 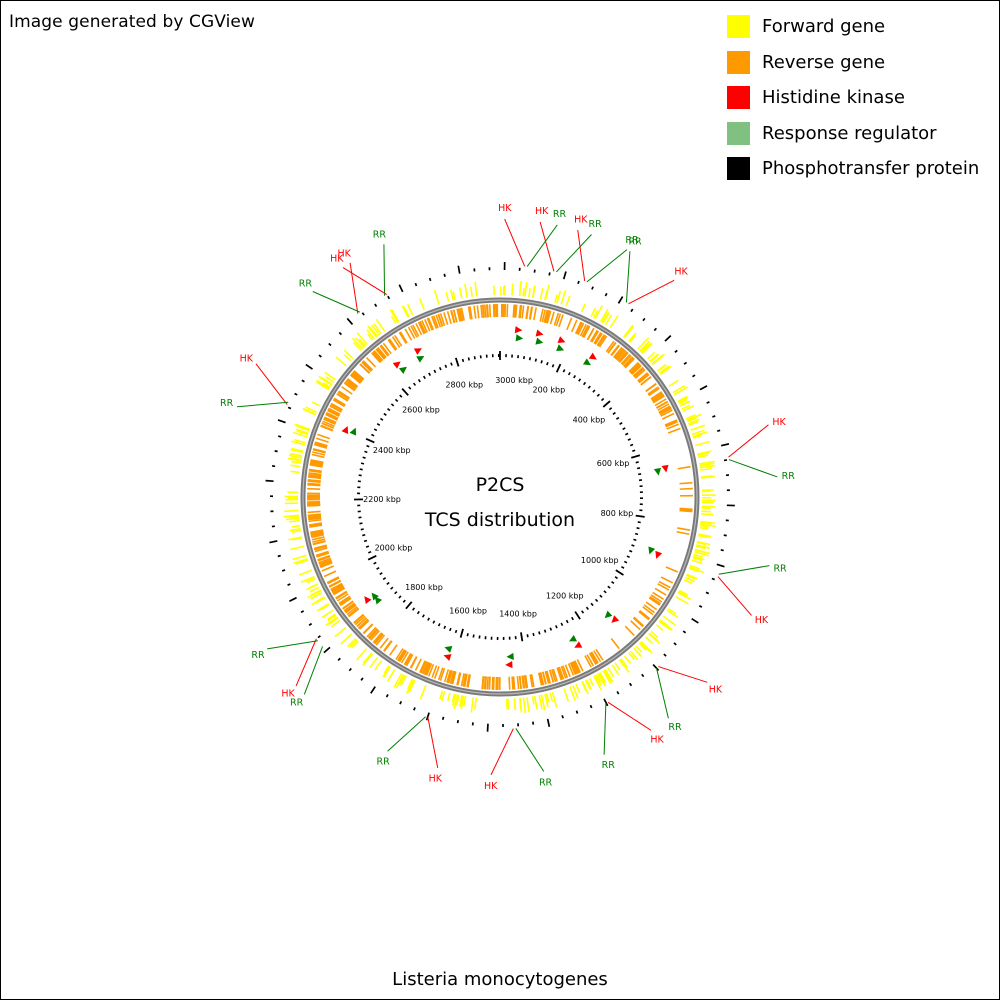 What do you see at coordinates (468, 611) in the screenshot?
I see `tick-label: 1600 kbp` at bounding box center [468, 611].